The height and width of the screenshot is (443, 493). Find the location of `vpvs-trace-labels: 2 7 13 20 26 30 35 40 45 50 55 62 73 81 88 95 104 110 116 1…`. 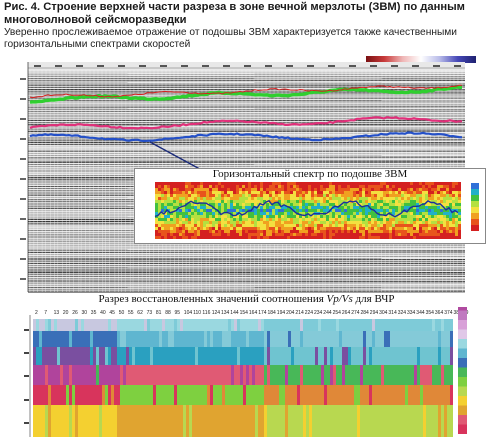

vpvs-trace-labels: 2 7 13 20 26 30 35 40 45 50 55 62 73 81 88 95 104 110 116 1… is located at coordinates (252, 313).